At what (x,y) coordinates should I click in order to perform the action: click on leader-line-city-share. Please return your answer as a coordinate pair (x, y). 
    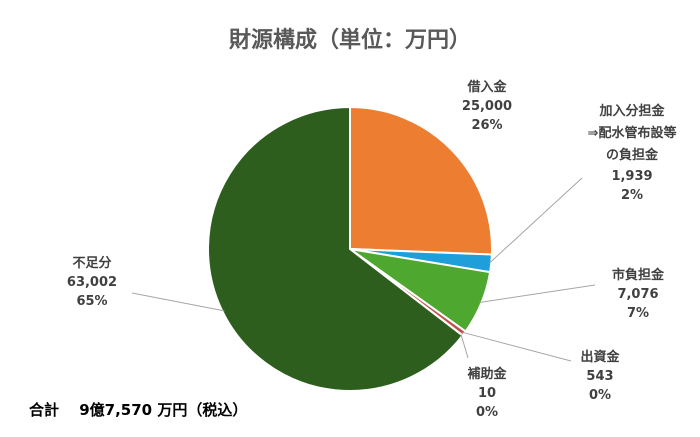
    Looking at the image, I should click on (537, 293).